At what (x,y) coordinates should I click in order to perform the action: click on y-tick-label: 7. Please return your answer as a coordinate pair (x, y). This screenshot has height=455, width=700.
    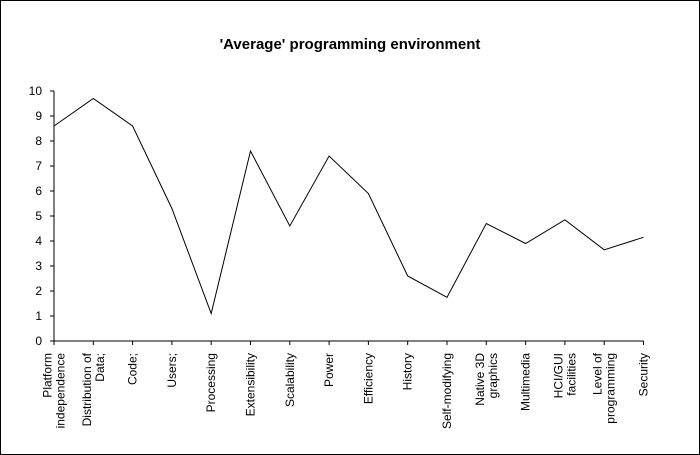
    Looking at the image, I should click on (38, 166).